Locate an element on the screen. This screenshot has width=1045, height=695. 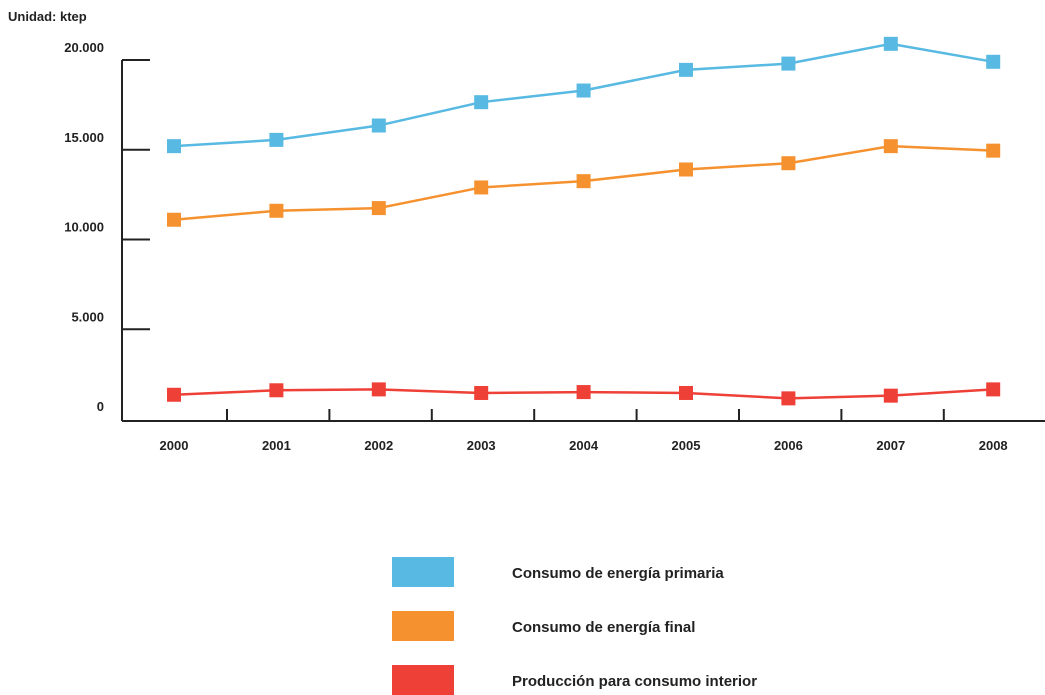
x-tick-label: 2006 is located at coordinates (788, 445).